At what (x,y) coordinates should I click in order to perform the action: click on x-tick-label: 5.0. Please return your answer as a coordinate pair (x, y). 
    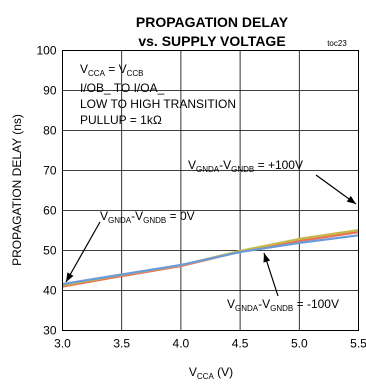
    Looking at the image, I should click on (299, 344).